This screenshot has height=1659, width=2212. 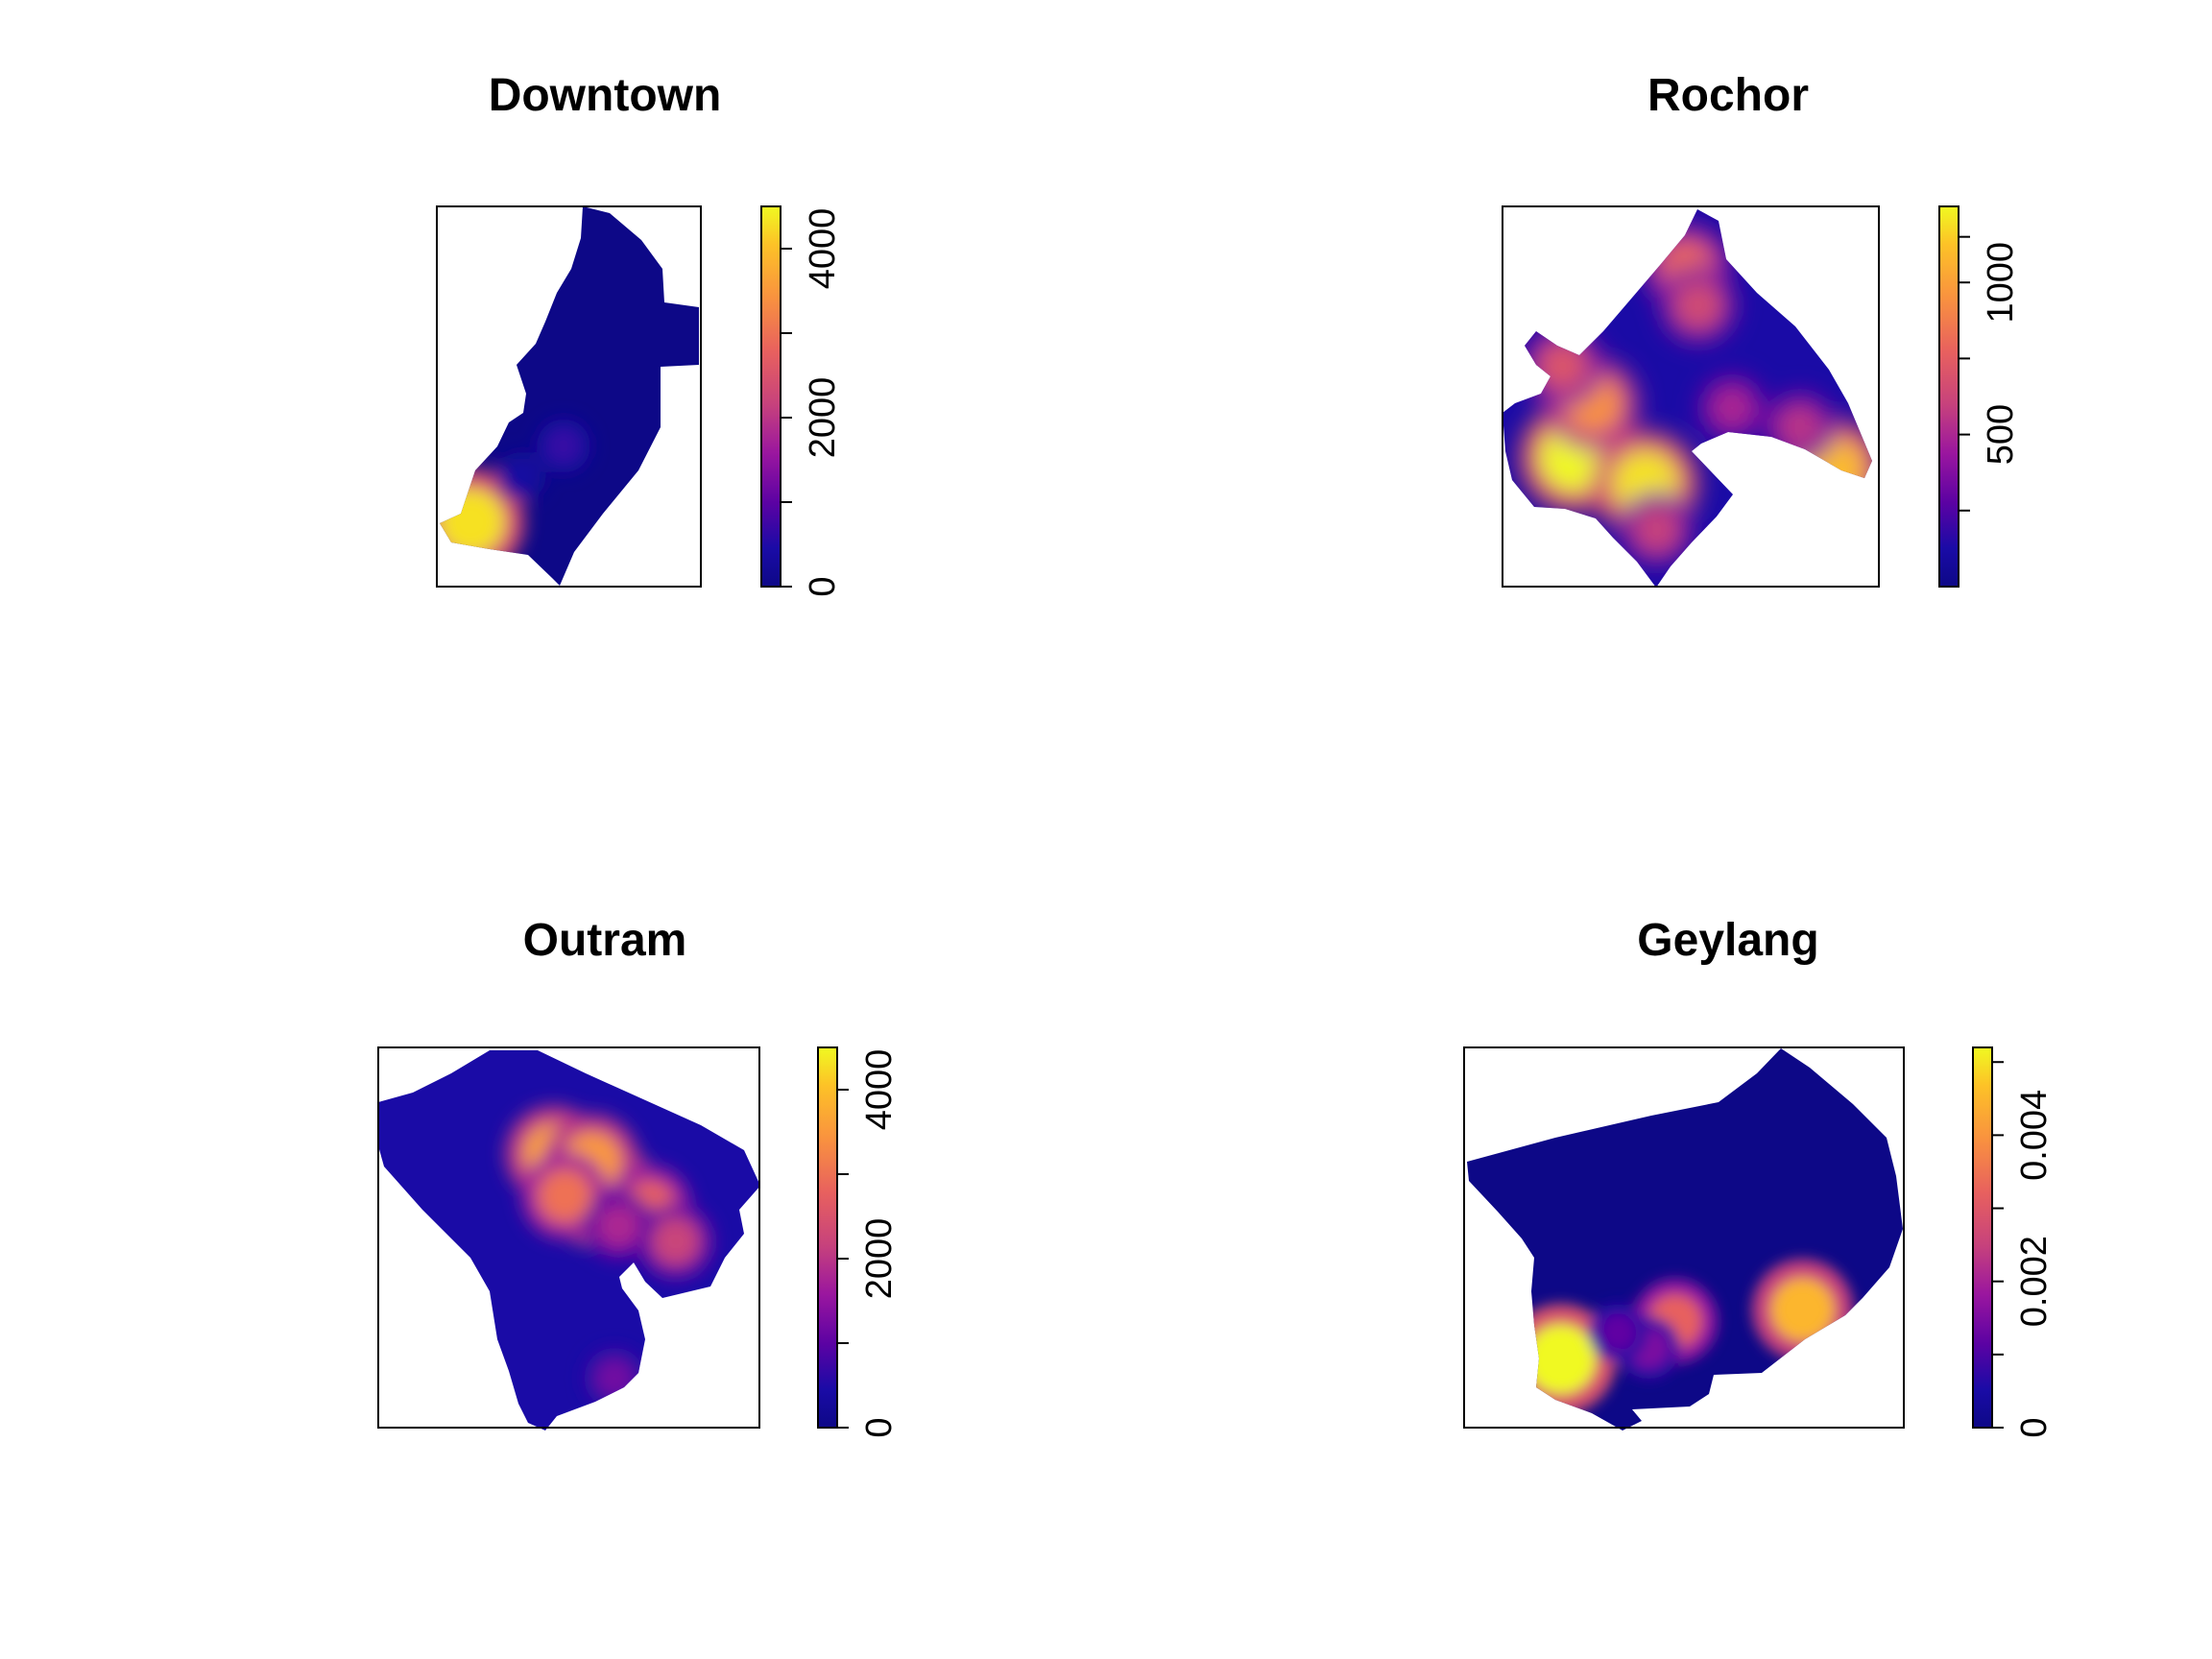 I want to click on panel-rochor: Rochor 500 1000, so click(x=1762, y=329).